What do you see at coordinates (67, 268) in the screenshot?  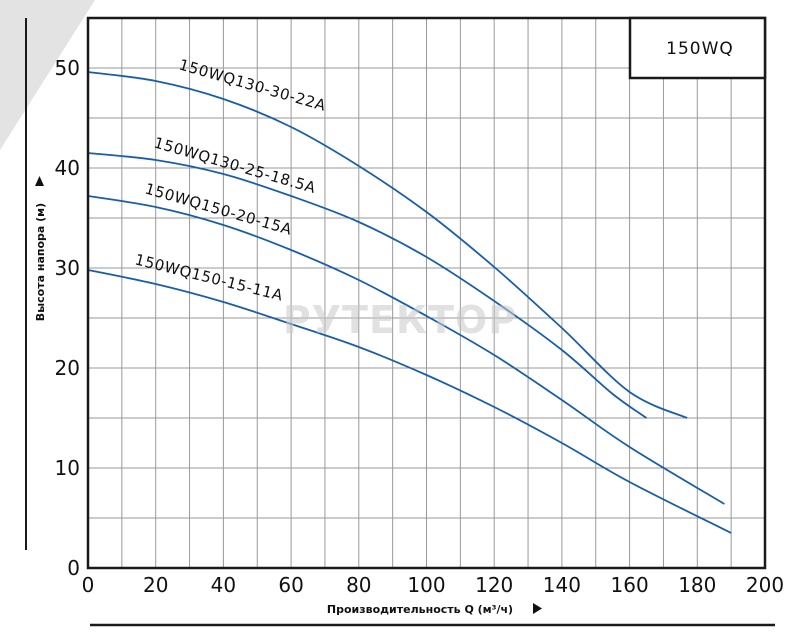 I see `y-tick-label: 30` at bounding box center [67, 268].